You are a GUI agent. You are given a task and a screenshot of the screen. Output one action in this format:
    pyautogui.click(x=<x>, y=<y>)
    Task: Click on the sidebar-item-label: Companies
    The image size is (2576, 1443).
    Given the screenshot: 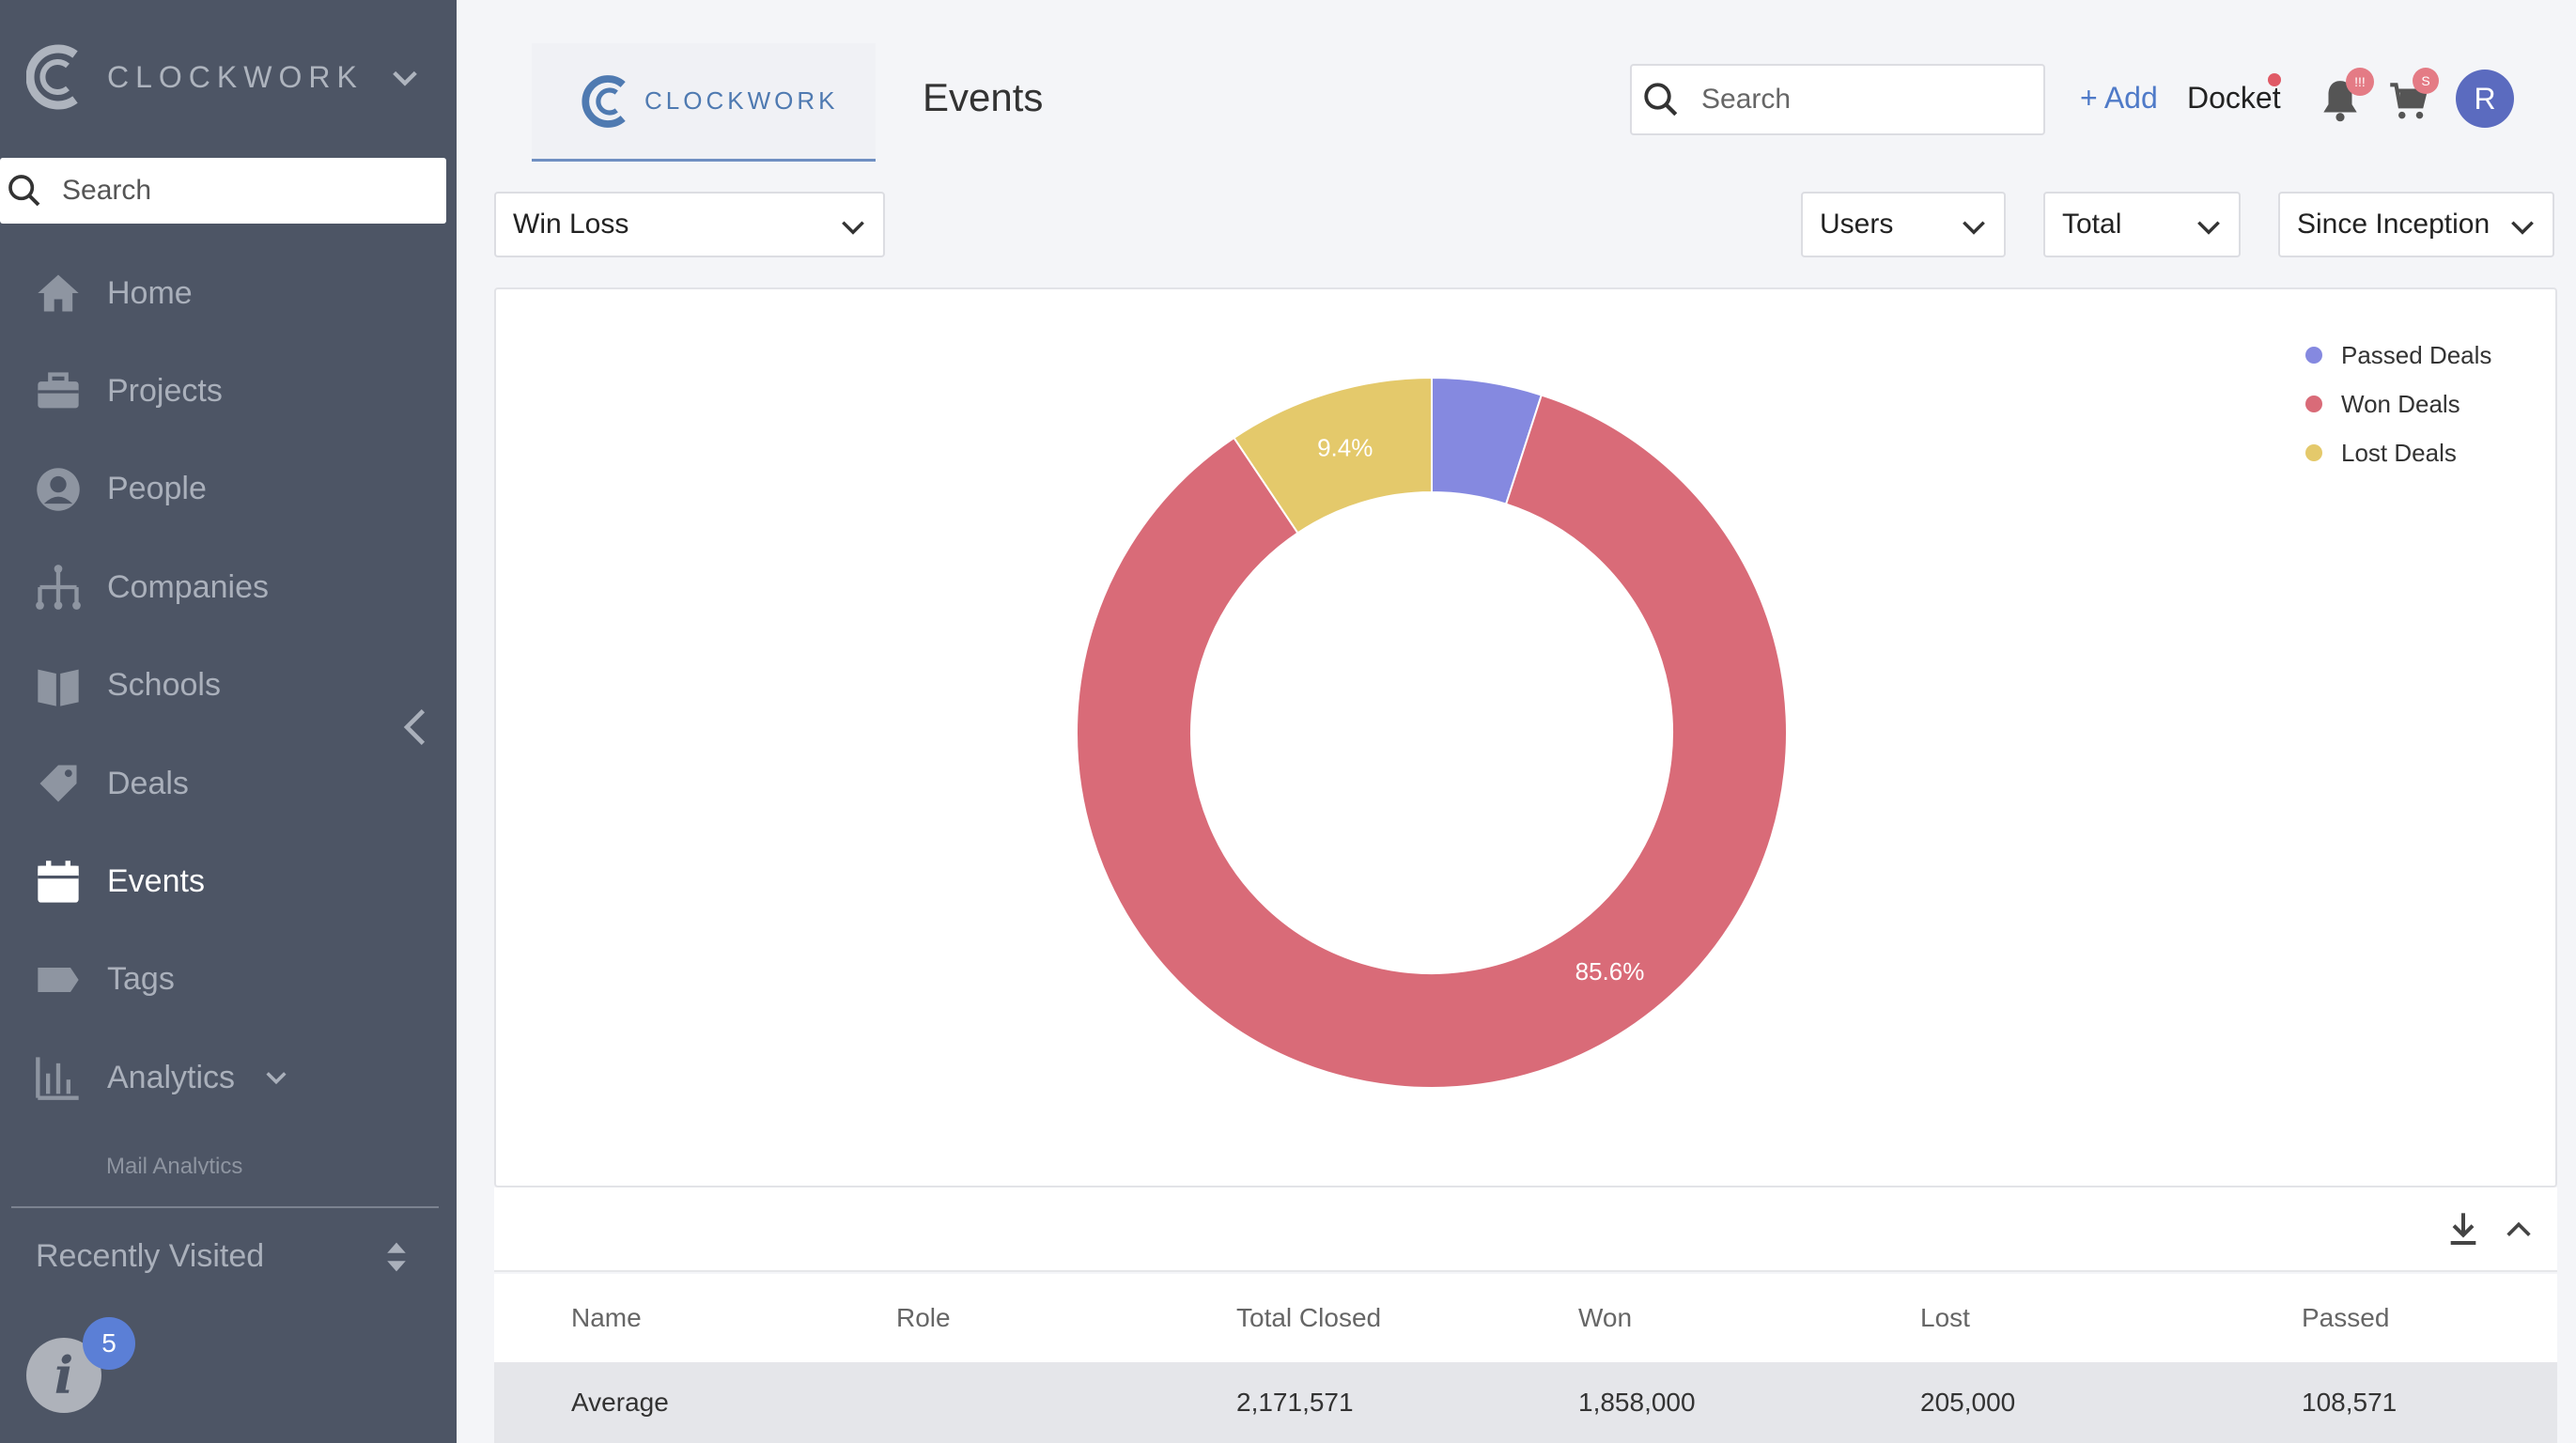 What is the action you would take?
    pyautogui.click(x=188, y=587)
    